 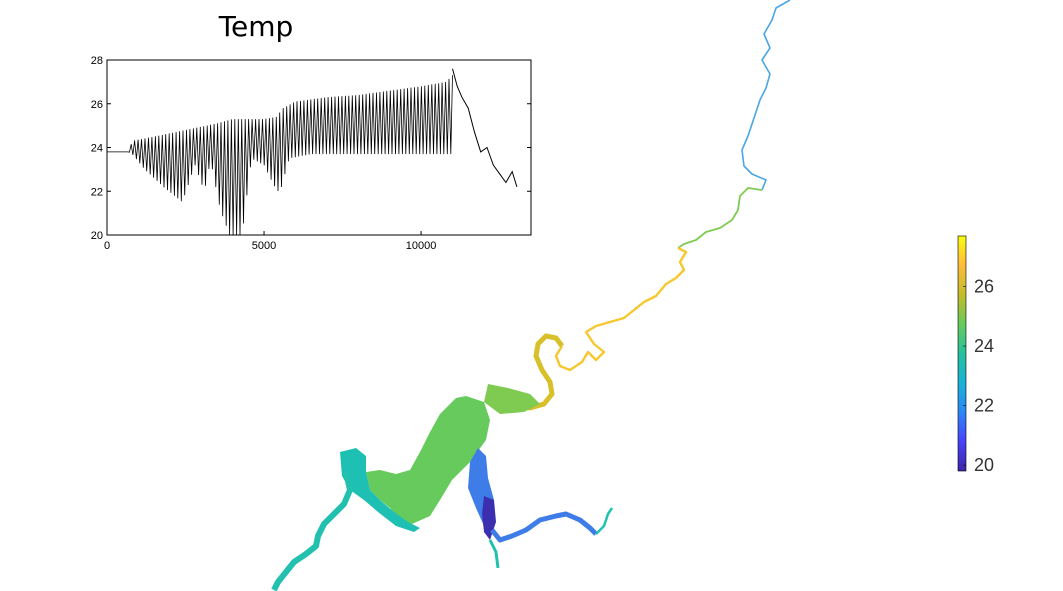 I want to click on main-bay-body, so click(x=428, y=460).